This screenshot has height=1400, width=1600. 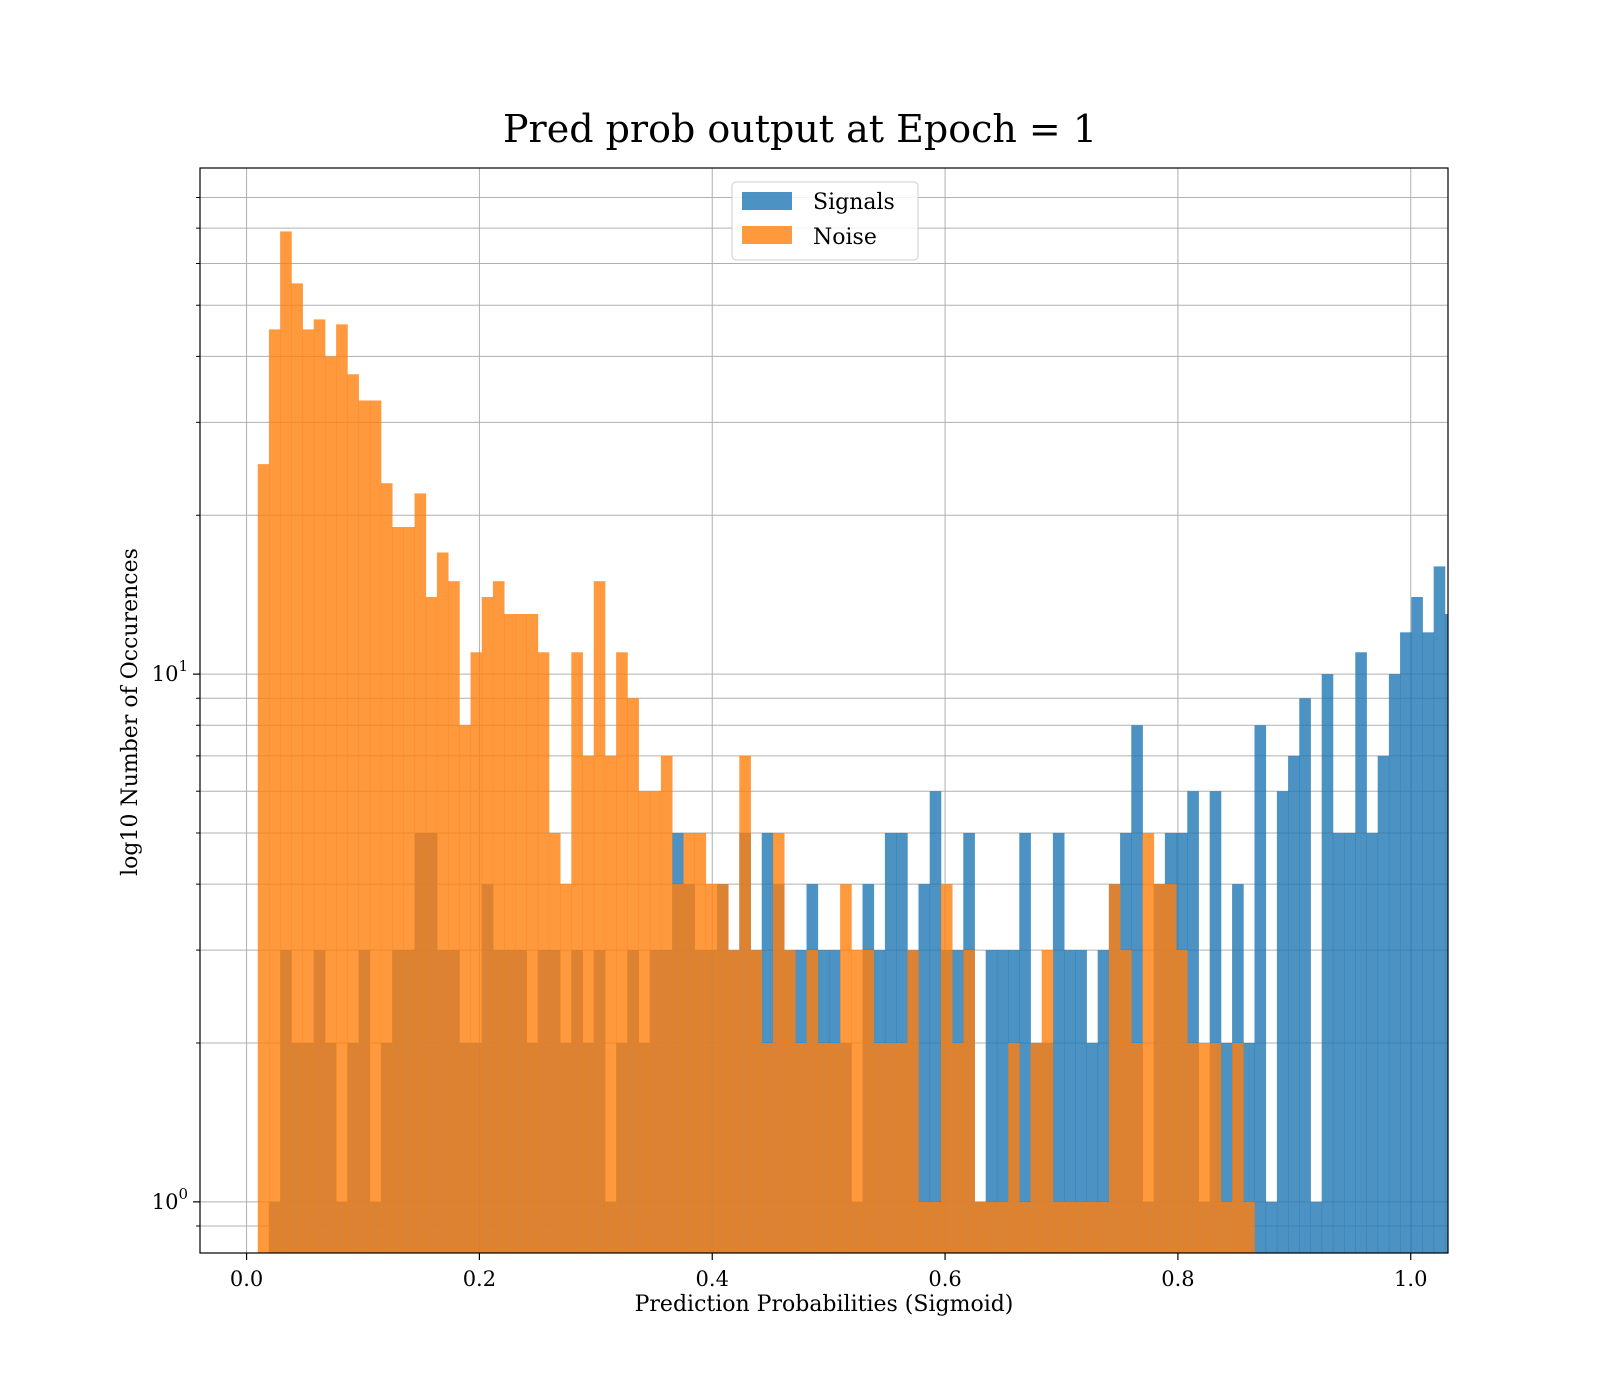 What do you see at coordinates (825, 221) in the screenshot?
I see `legend: Signals Noise` at bounding box center [825, 221].